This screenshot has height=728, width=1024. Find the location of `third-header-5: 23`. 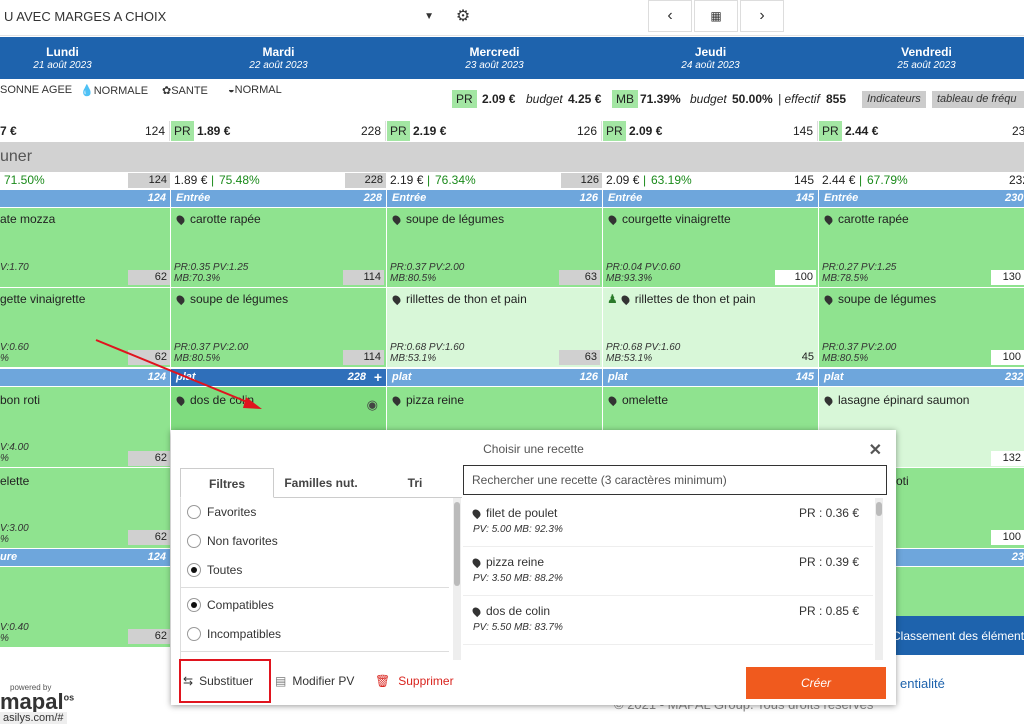

third-header-5: 23 is located at coordinates (960, 557).